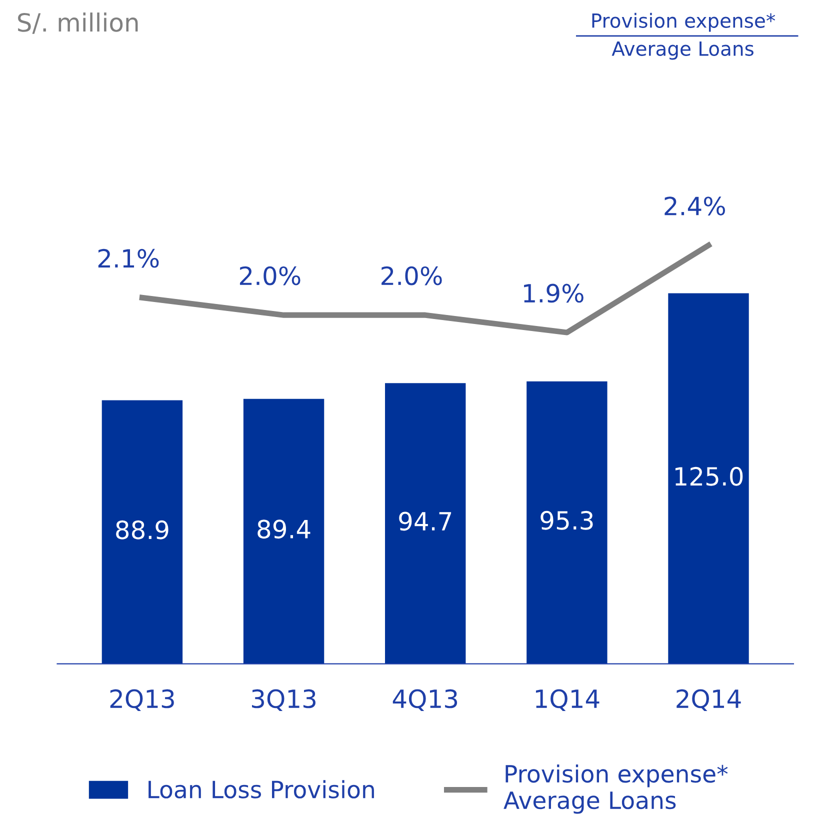  What do you see at coordinates (694, 206) in the screenshot?
I see `data-label: 2.4%` at bounding box center [694, 206].